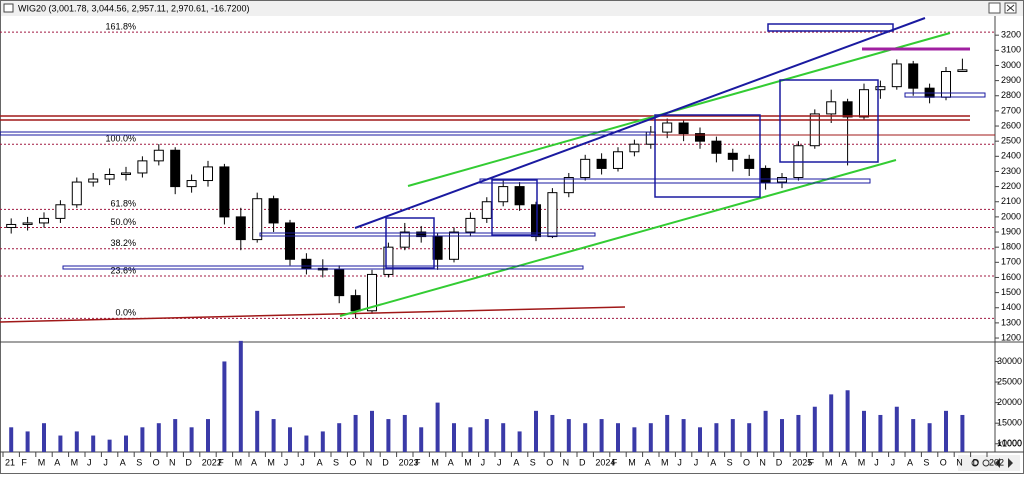 The height and width of the screenshot is (479, 1024). Describe the element at coordinates (1011, 247) in the screenshot. I see `y-tick-label: 1800` at that location.